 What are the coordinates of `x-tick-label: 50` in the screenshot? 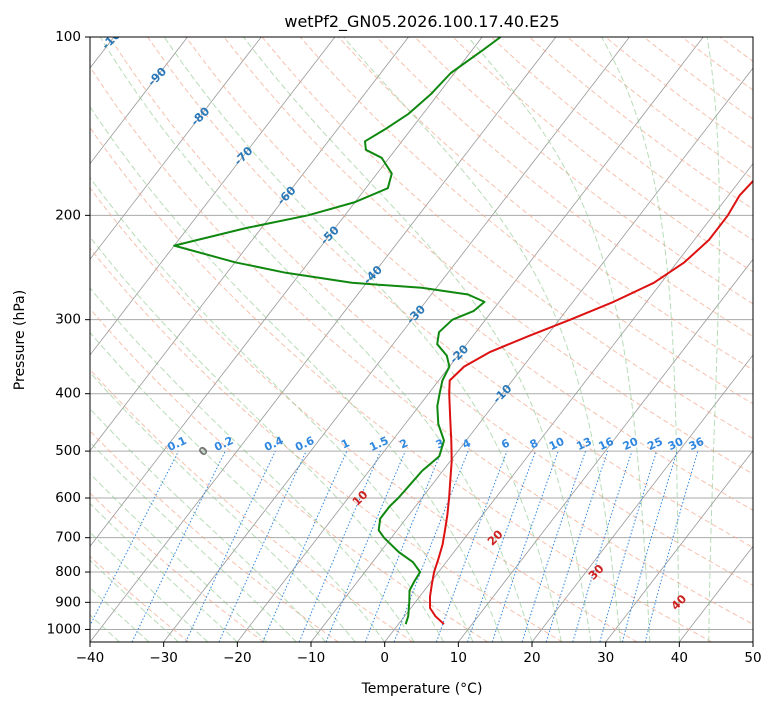 It's located at (752, 658).